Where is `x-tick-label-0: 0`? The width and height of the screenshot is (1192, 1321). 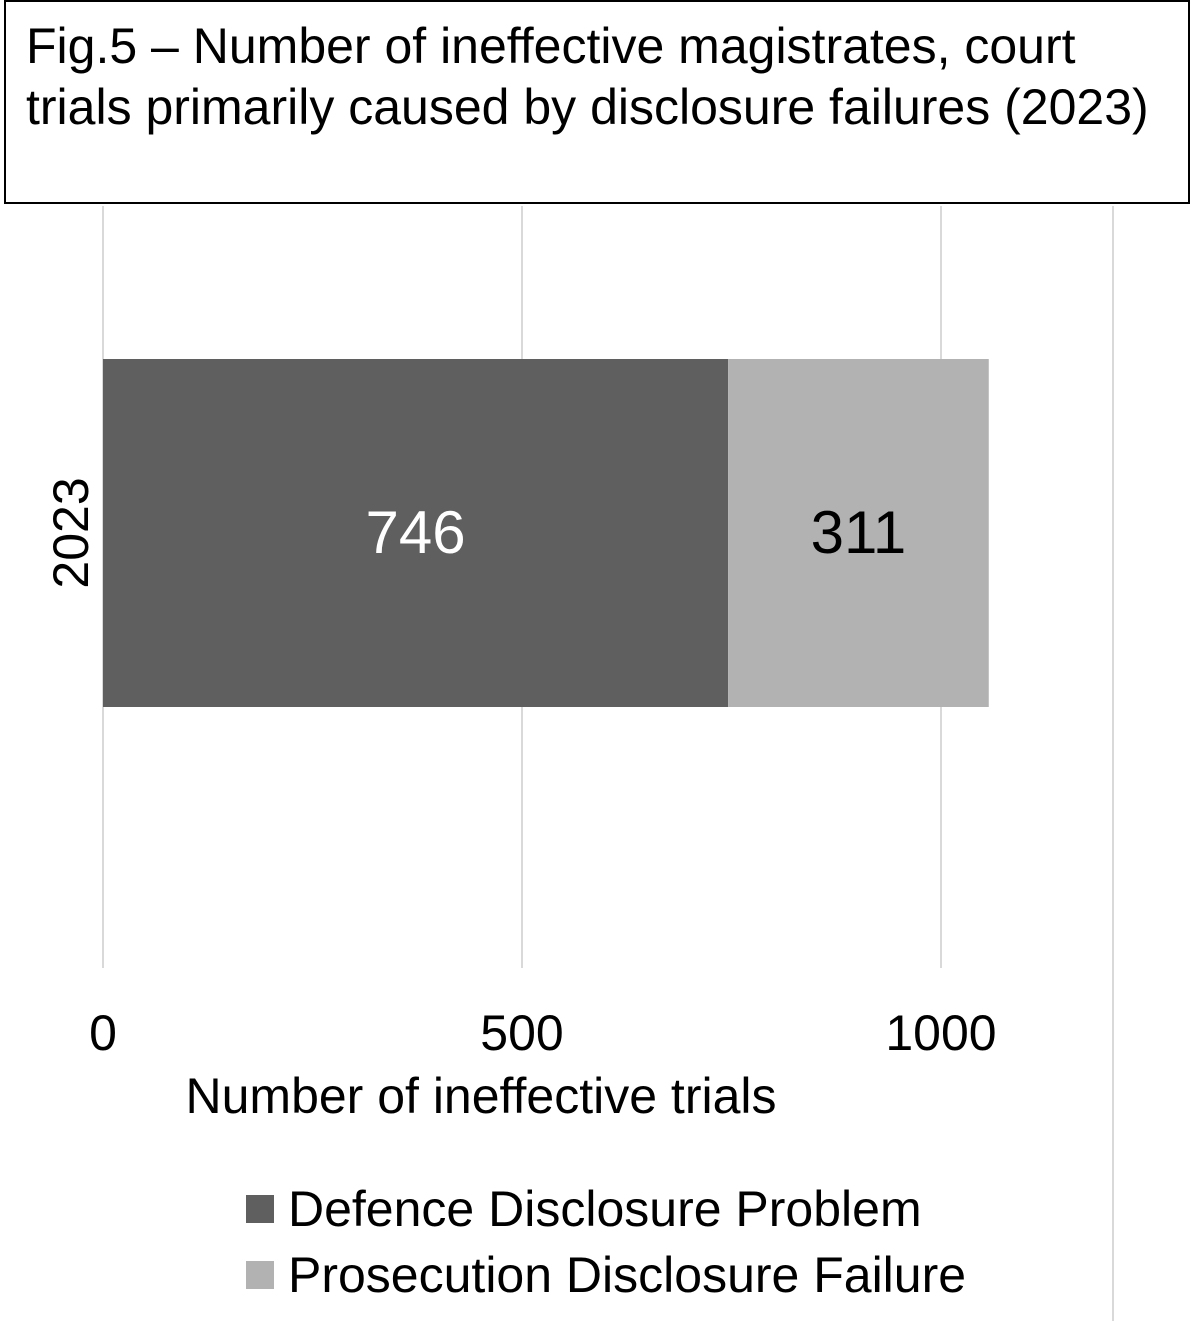 x-tick-label-0: 0 is located at coordinates (103, 1033).